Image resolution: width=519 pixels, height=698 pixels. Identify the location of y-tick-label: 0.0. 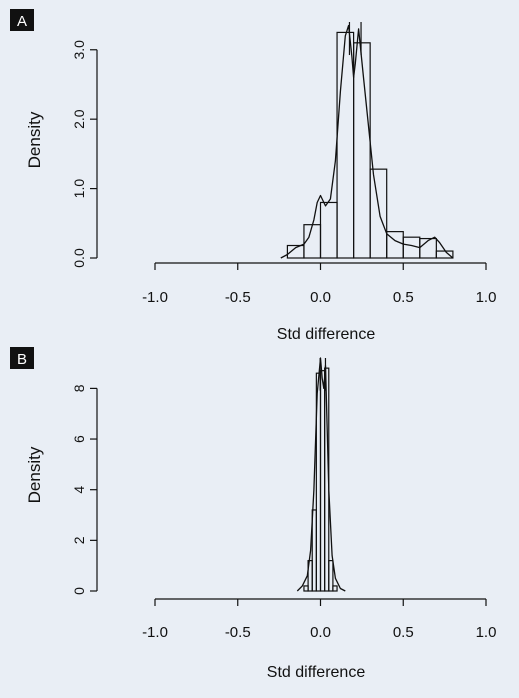
(79, 258).